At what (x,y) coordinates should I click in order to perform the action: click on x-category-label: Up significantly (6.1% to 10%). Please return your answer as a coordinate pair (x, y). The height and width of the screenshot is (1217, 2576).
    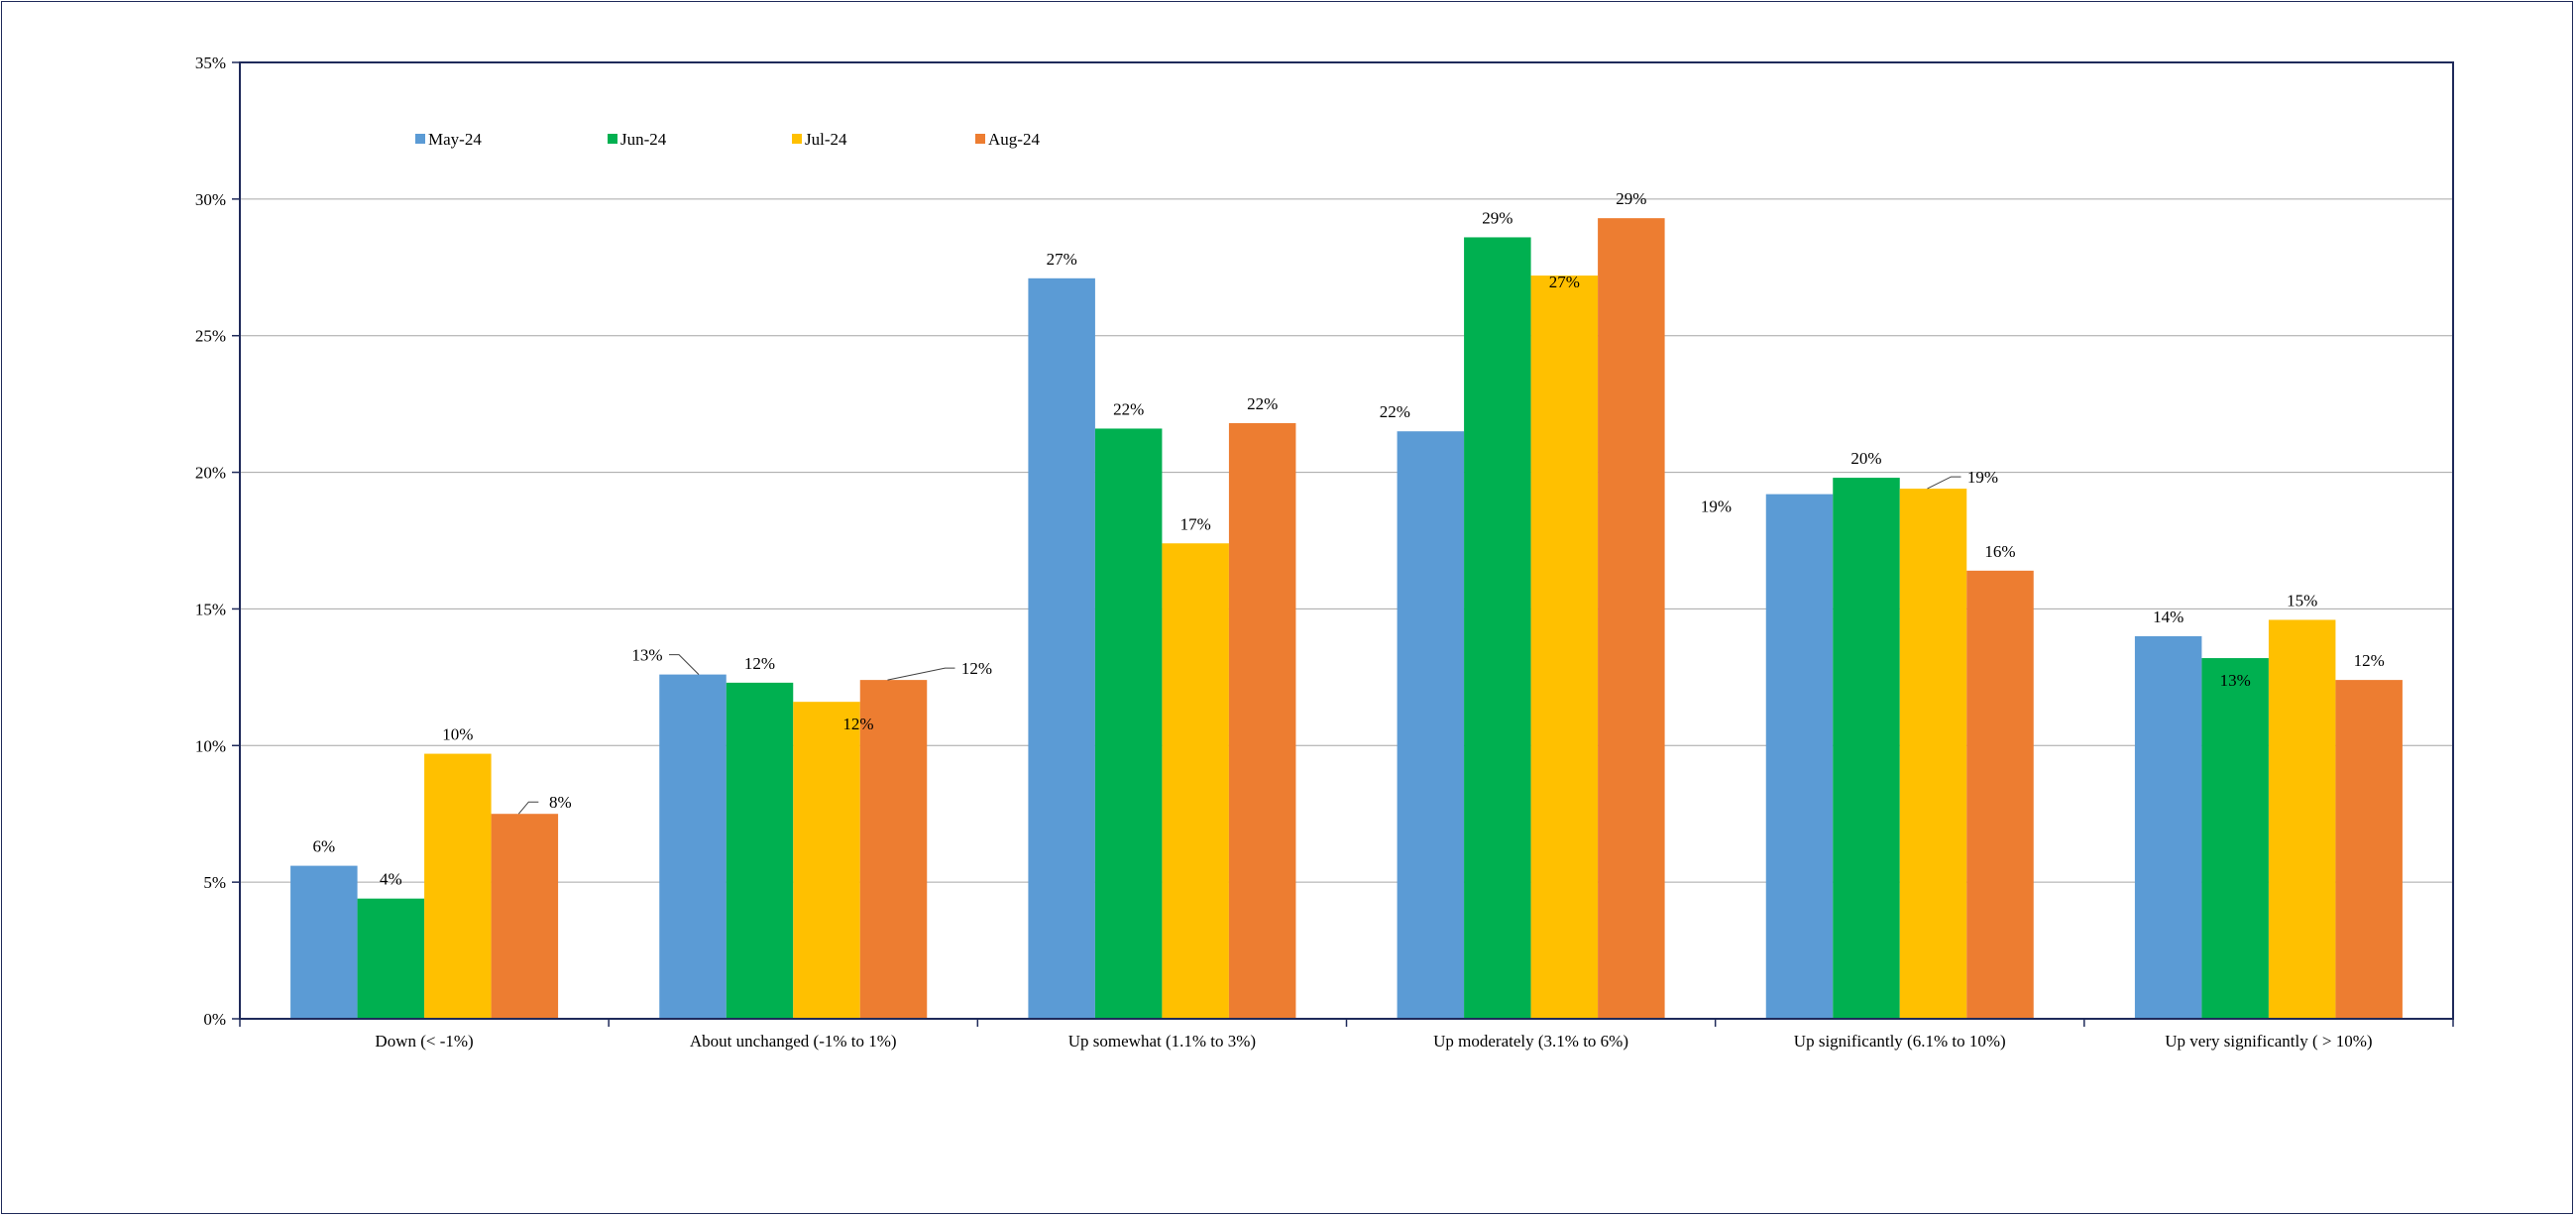
    Looking at the image, I should click on (1900, 1041).